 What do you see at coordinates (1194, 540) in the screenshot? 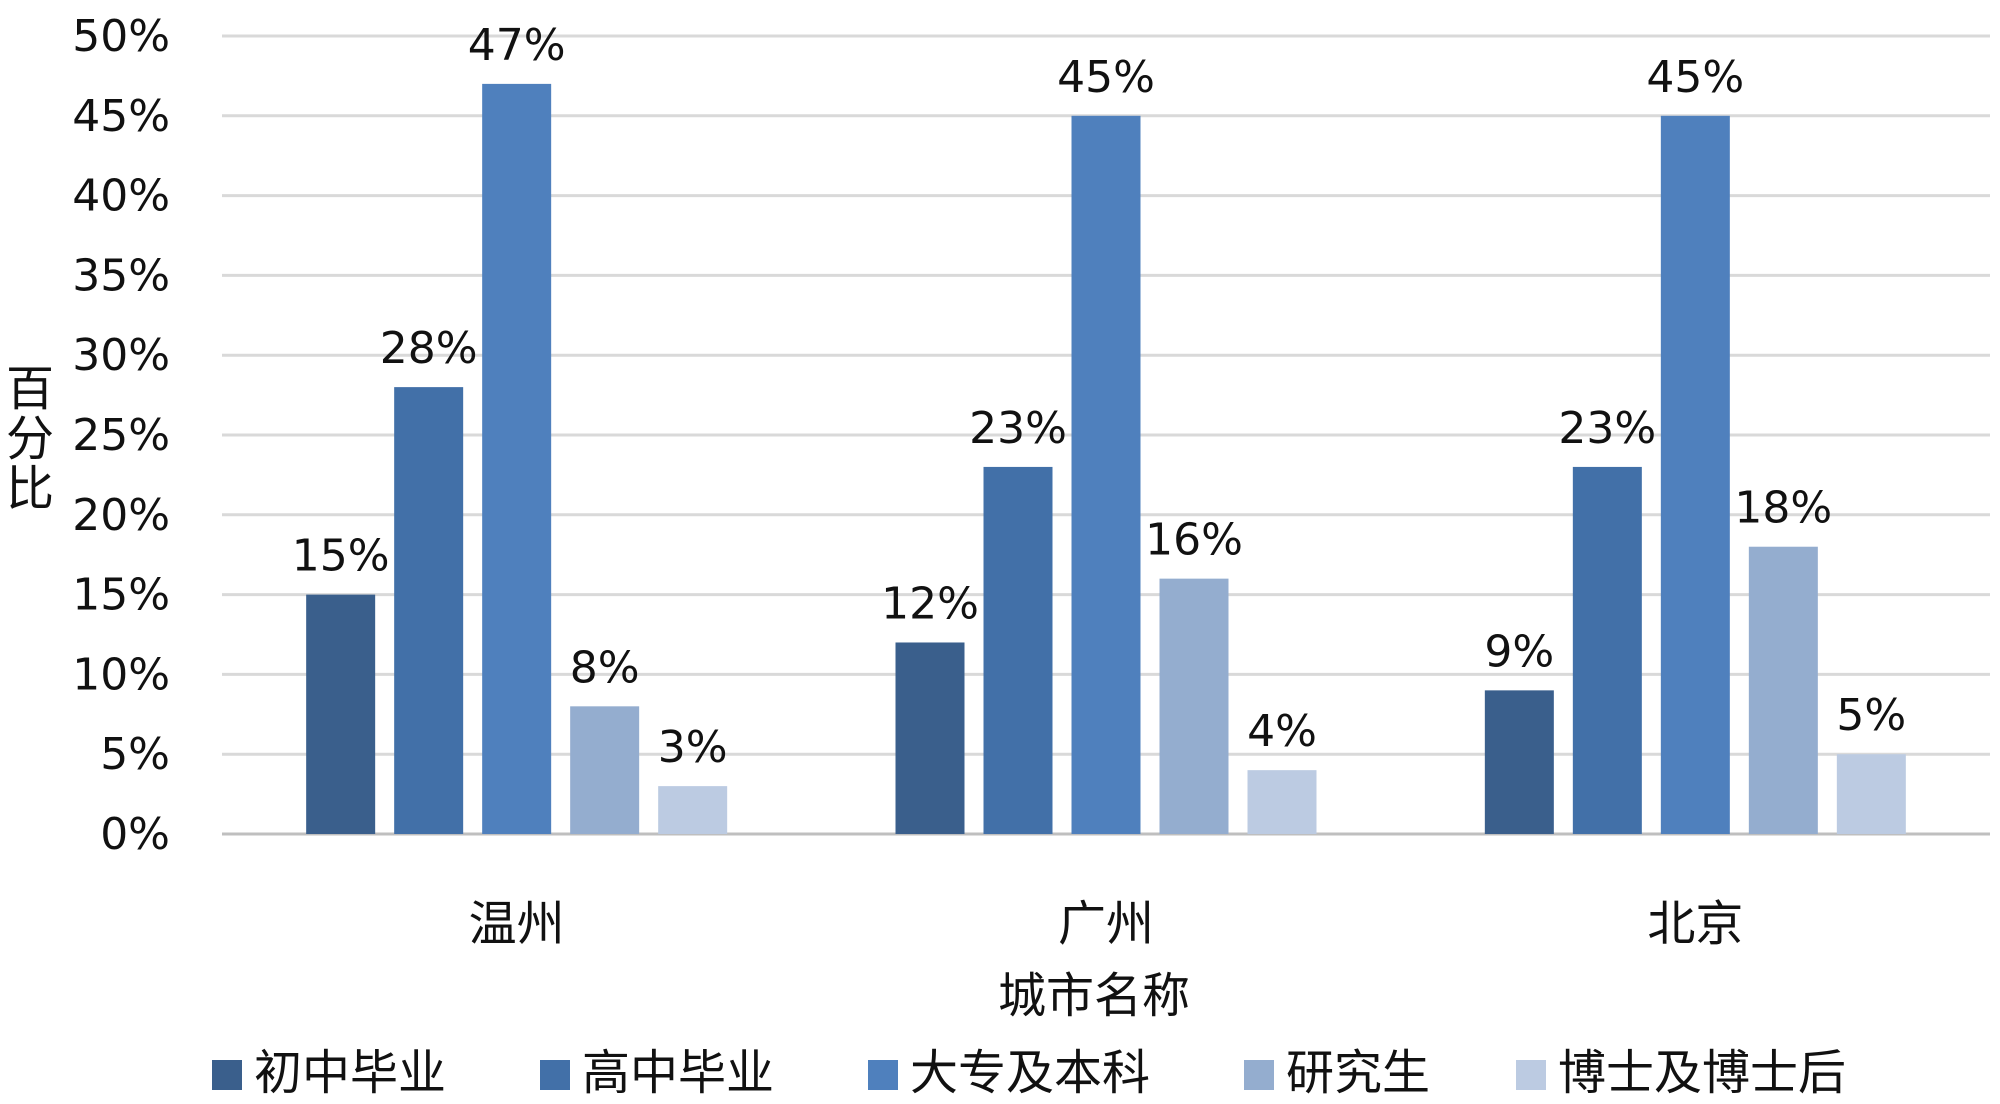
I see `data-label: 16%` at bounding box center [1194, 540].